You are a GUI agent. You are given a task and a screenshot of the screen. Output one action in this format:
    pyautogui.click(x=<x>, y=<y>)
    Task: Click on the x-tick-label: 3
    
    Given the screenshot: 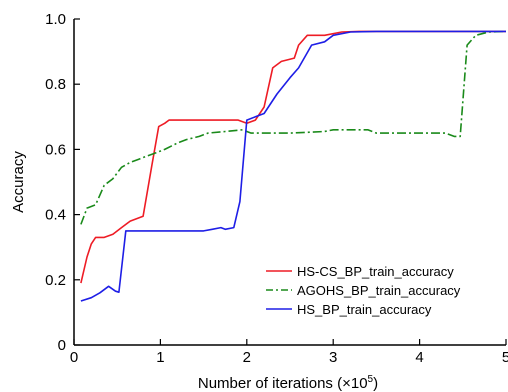 What is the action you would take?
    pyautogui.click(x=333, y=357)
    